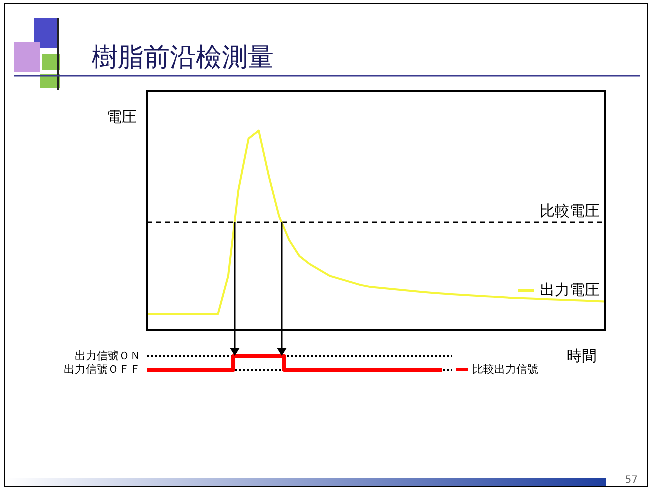 This screenshot has height=490, width=652. I want to click on text: 57, so click(631, 480).